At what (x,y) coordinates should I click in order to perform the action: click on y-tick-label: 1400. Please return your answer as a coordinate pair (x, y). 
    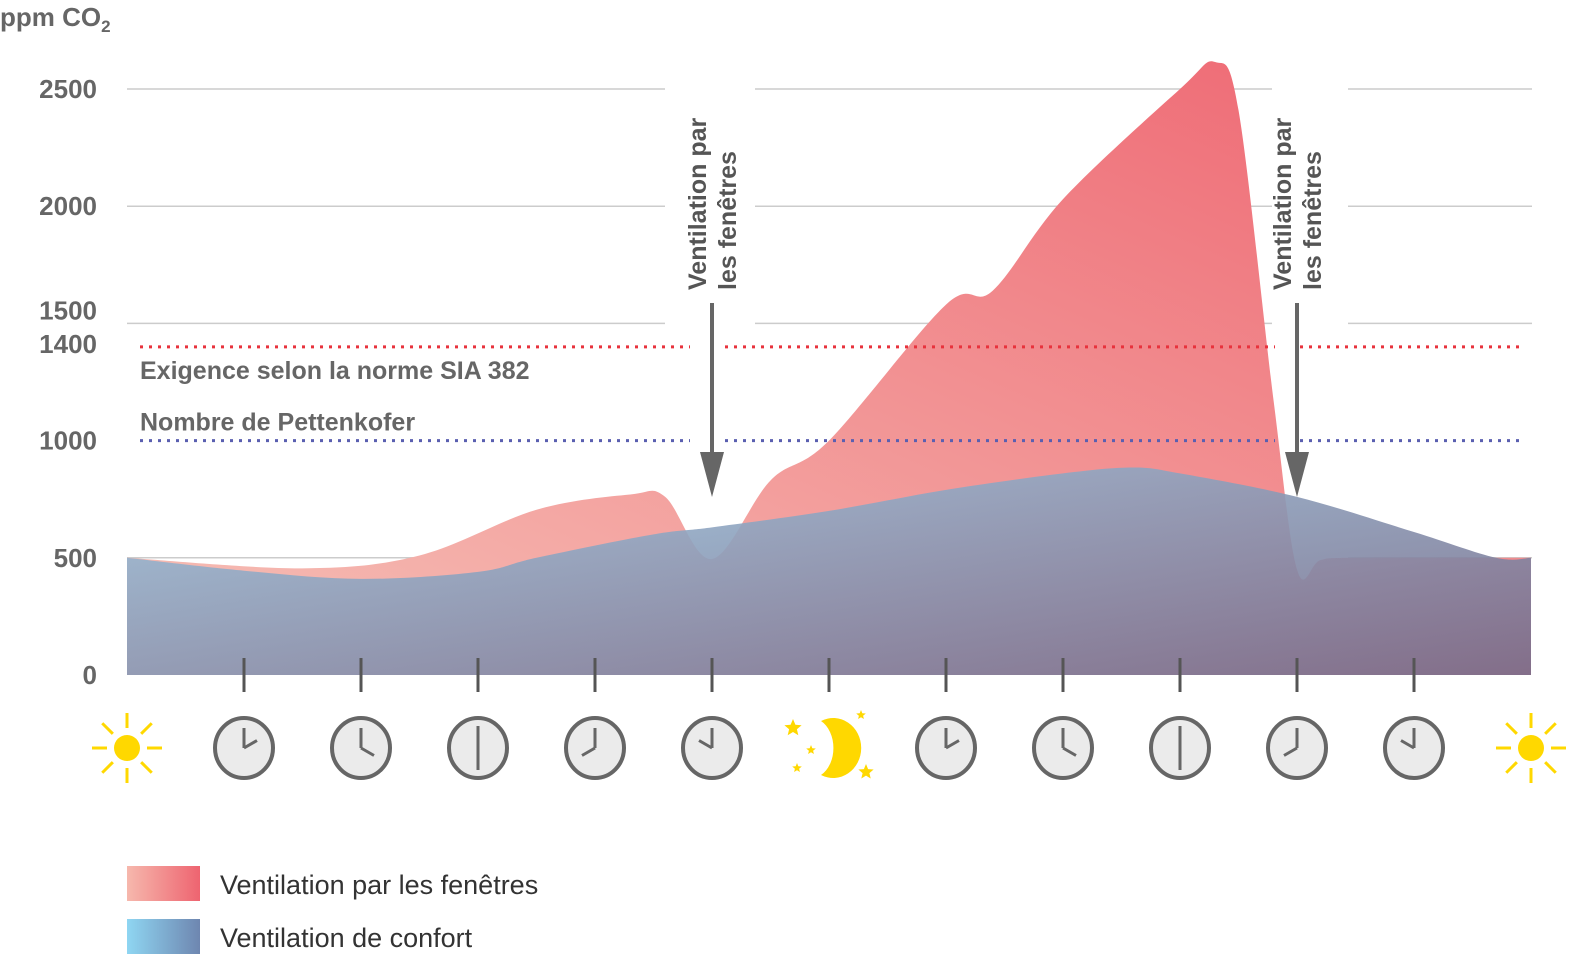
    Looking at the image, I should click on (68, 344).